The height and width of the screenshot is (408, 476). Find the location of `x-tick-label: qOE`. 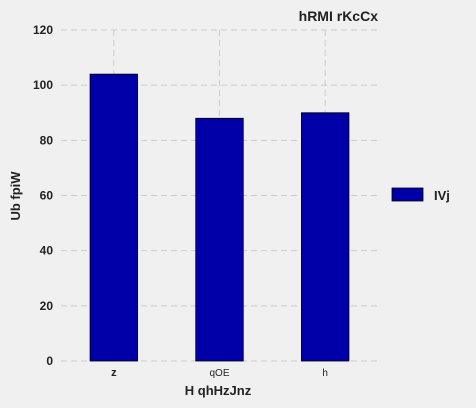

x-tick-label: qOE is located at coordinates (219, 373).